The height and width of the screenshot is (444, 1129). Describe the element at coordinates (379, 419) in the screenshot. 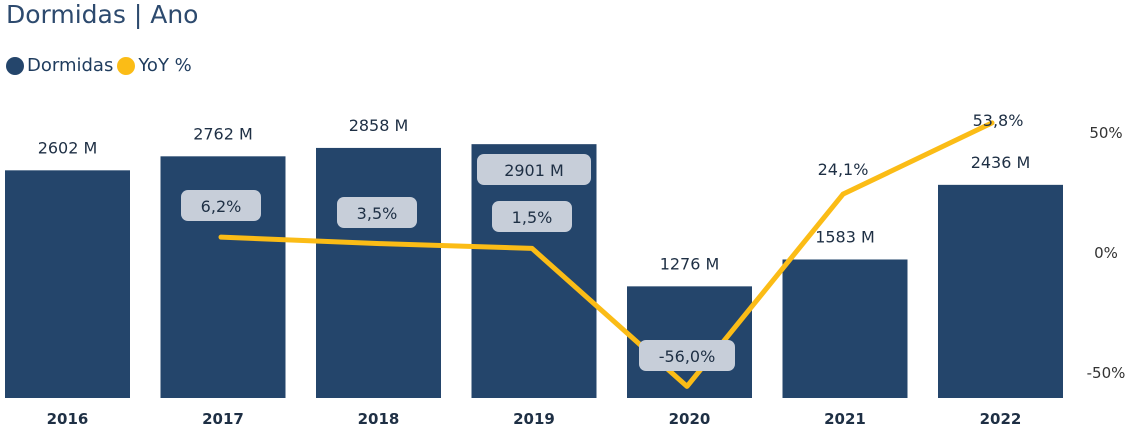

I see `x-tick-2018: 2018` at that location.